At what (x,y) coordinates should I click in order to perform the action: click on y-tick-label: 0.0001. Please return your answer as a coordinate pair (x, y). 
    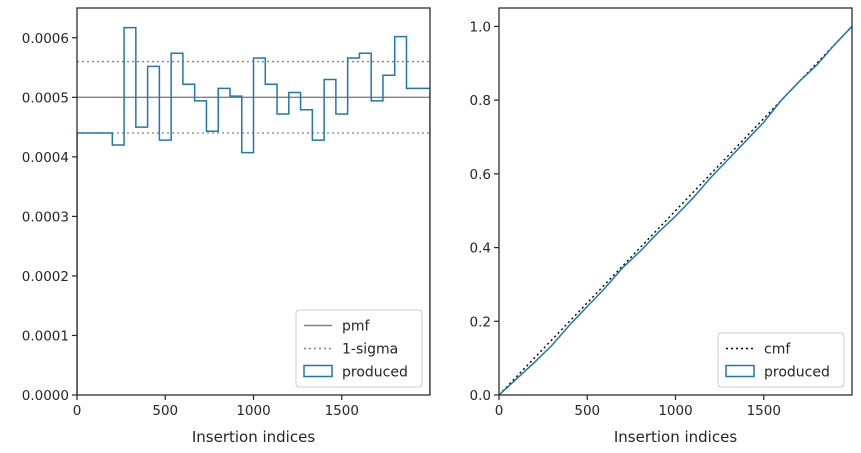
    Looking at the image, I should click on (45, 336).